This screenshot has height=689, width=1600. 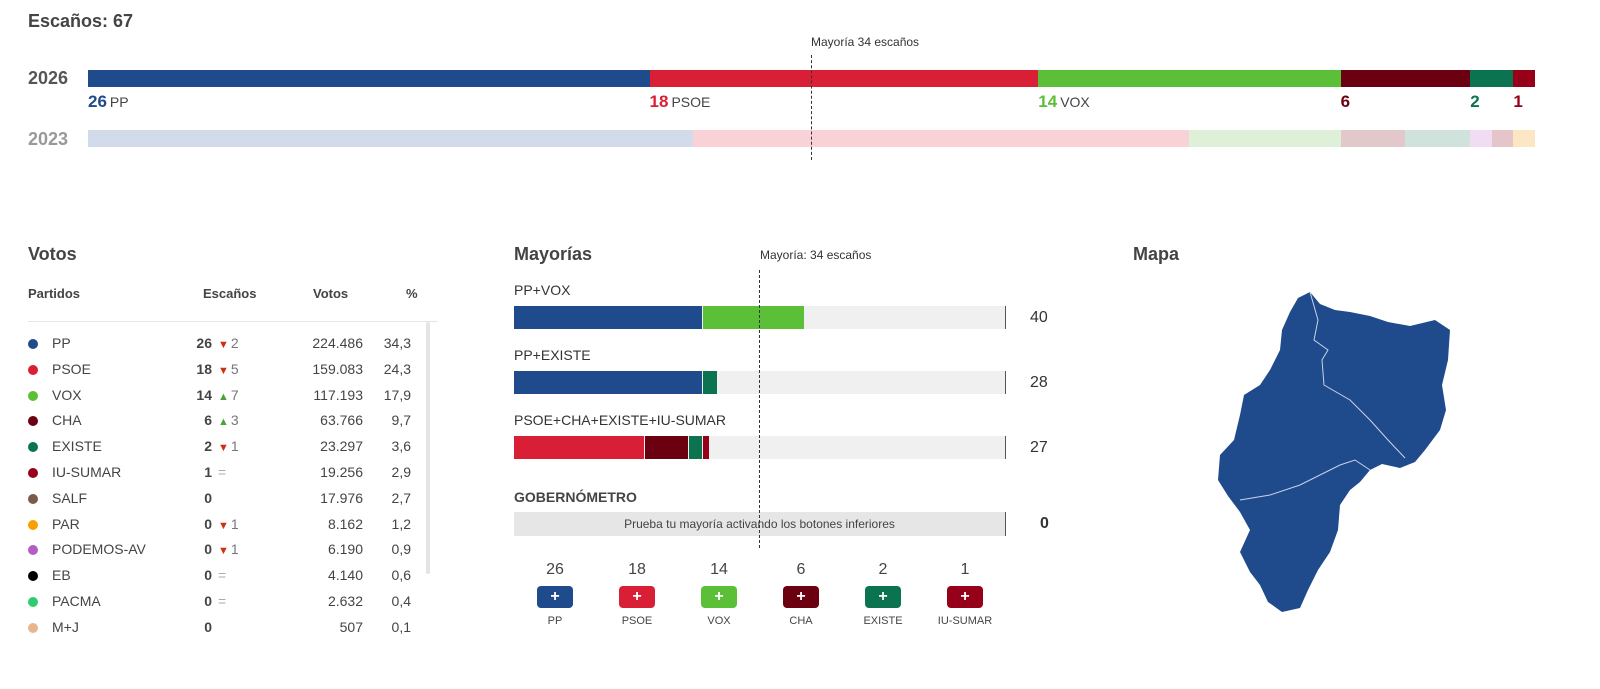 What do you see at coordinates (811, 107) in the screenshot?
I see `majority-line` at bounding box center [811, 107].